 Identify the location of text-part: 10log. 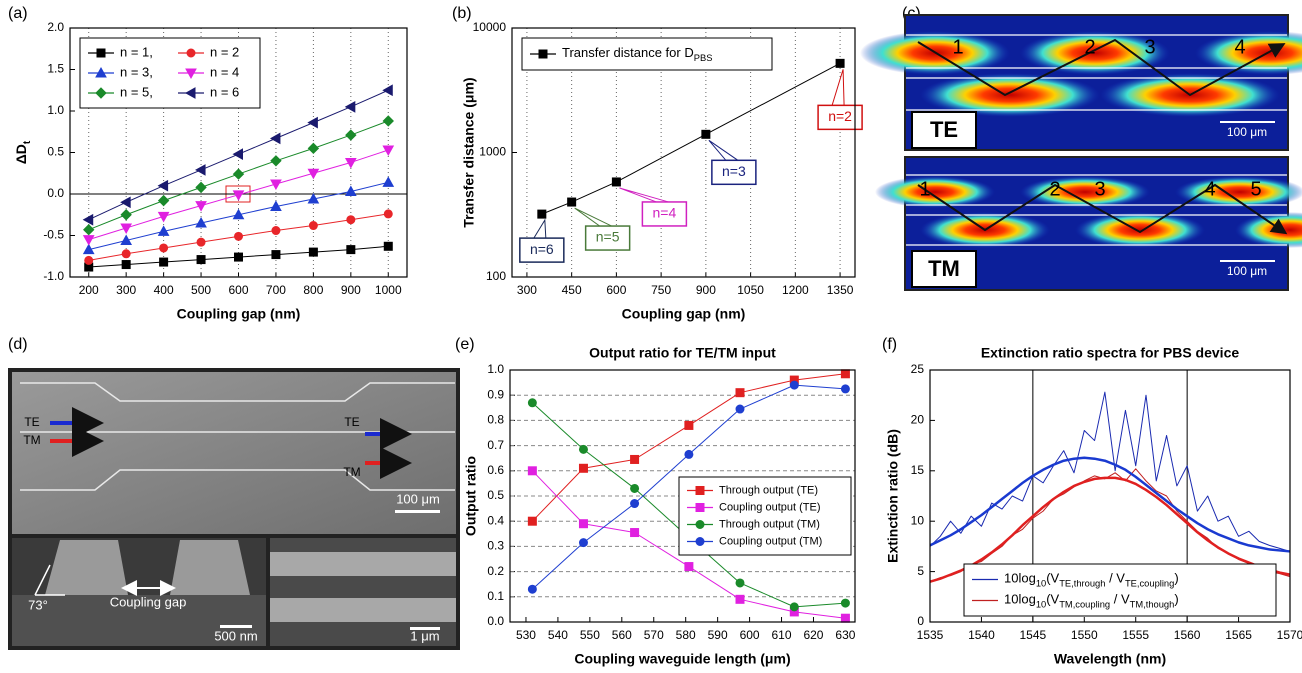
(1020, 578).